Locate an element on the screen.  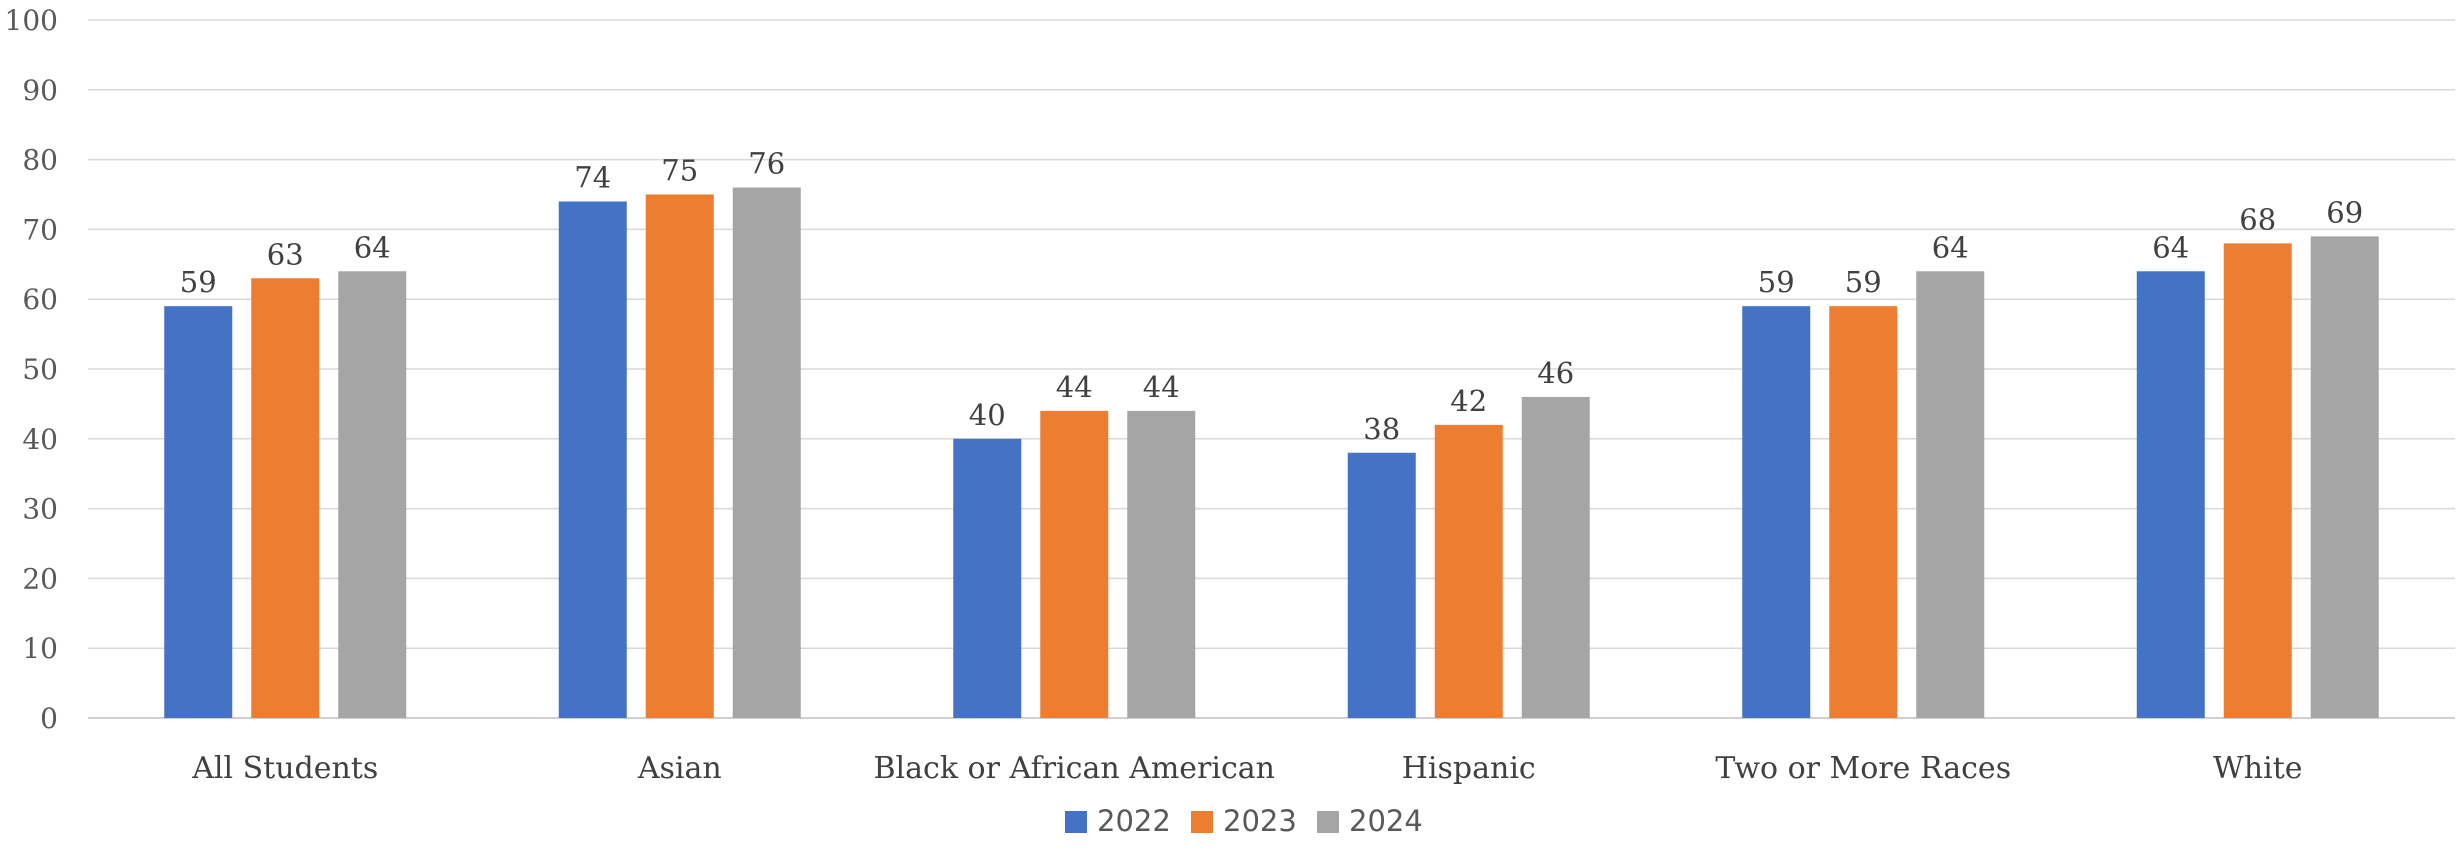
y-axis-ticks: 0 10 20 30 40 50 60 70 80 90 100 is located at coordinates (31, 369).